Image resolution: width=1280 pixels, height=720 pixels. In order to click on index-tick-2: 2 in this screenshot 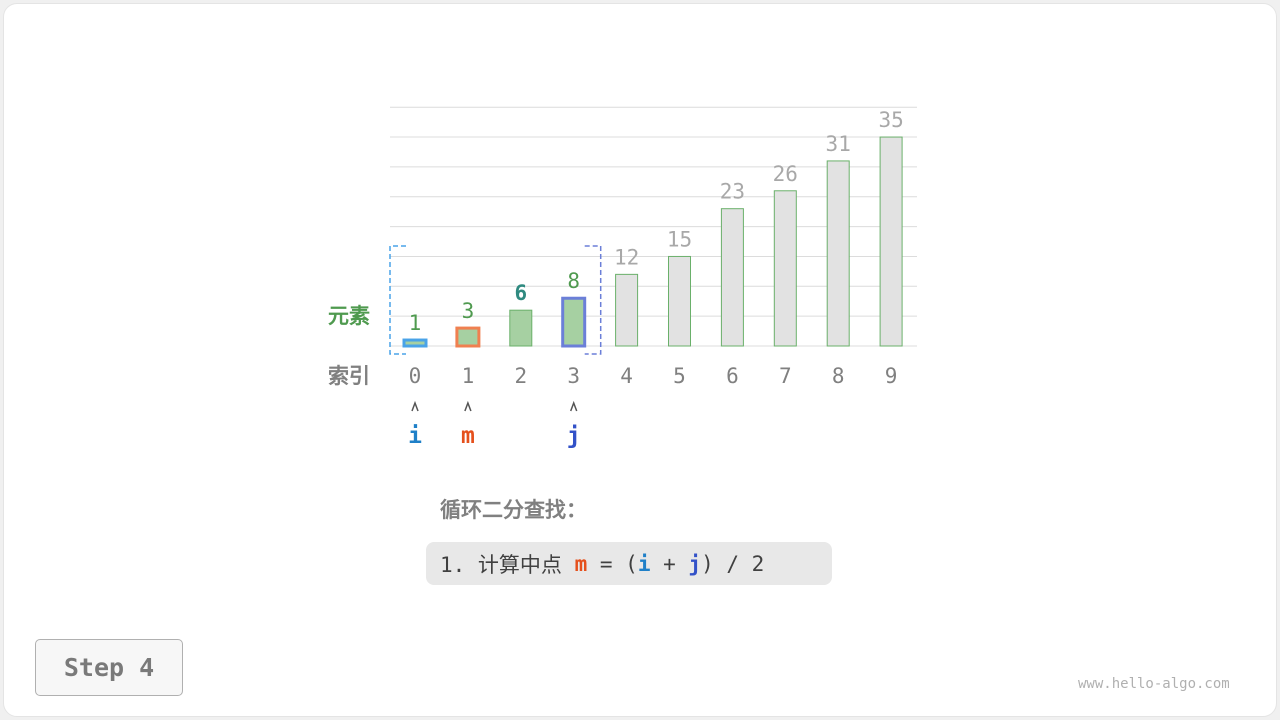, I will do `click(520, 376)`.